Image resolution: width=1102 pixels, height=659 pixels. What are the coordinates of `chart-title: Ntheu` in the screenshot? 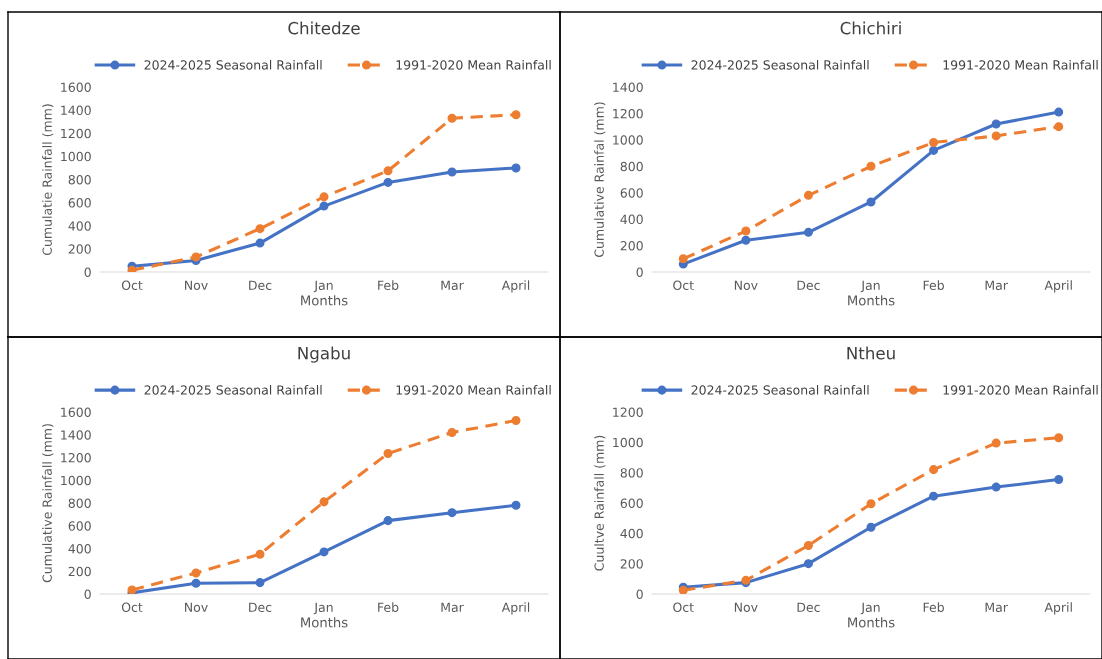 It's located at (871, 353).